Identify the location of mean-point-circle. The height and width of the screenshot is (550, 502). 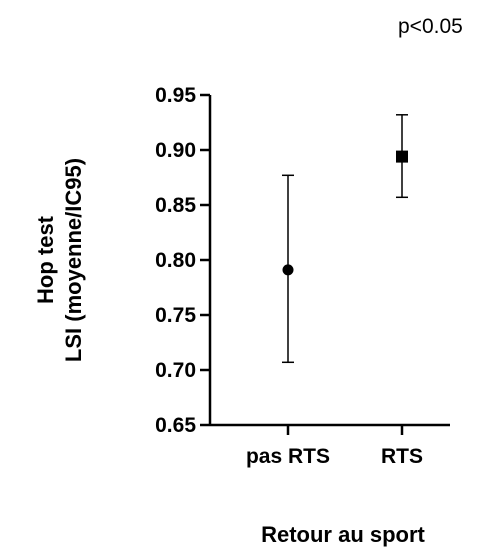
(288, 270).